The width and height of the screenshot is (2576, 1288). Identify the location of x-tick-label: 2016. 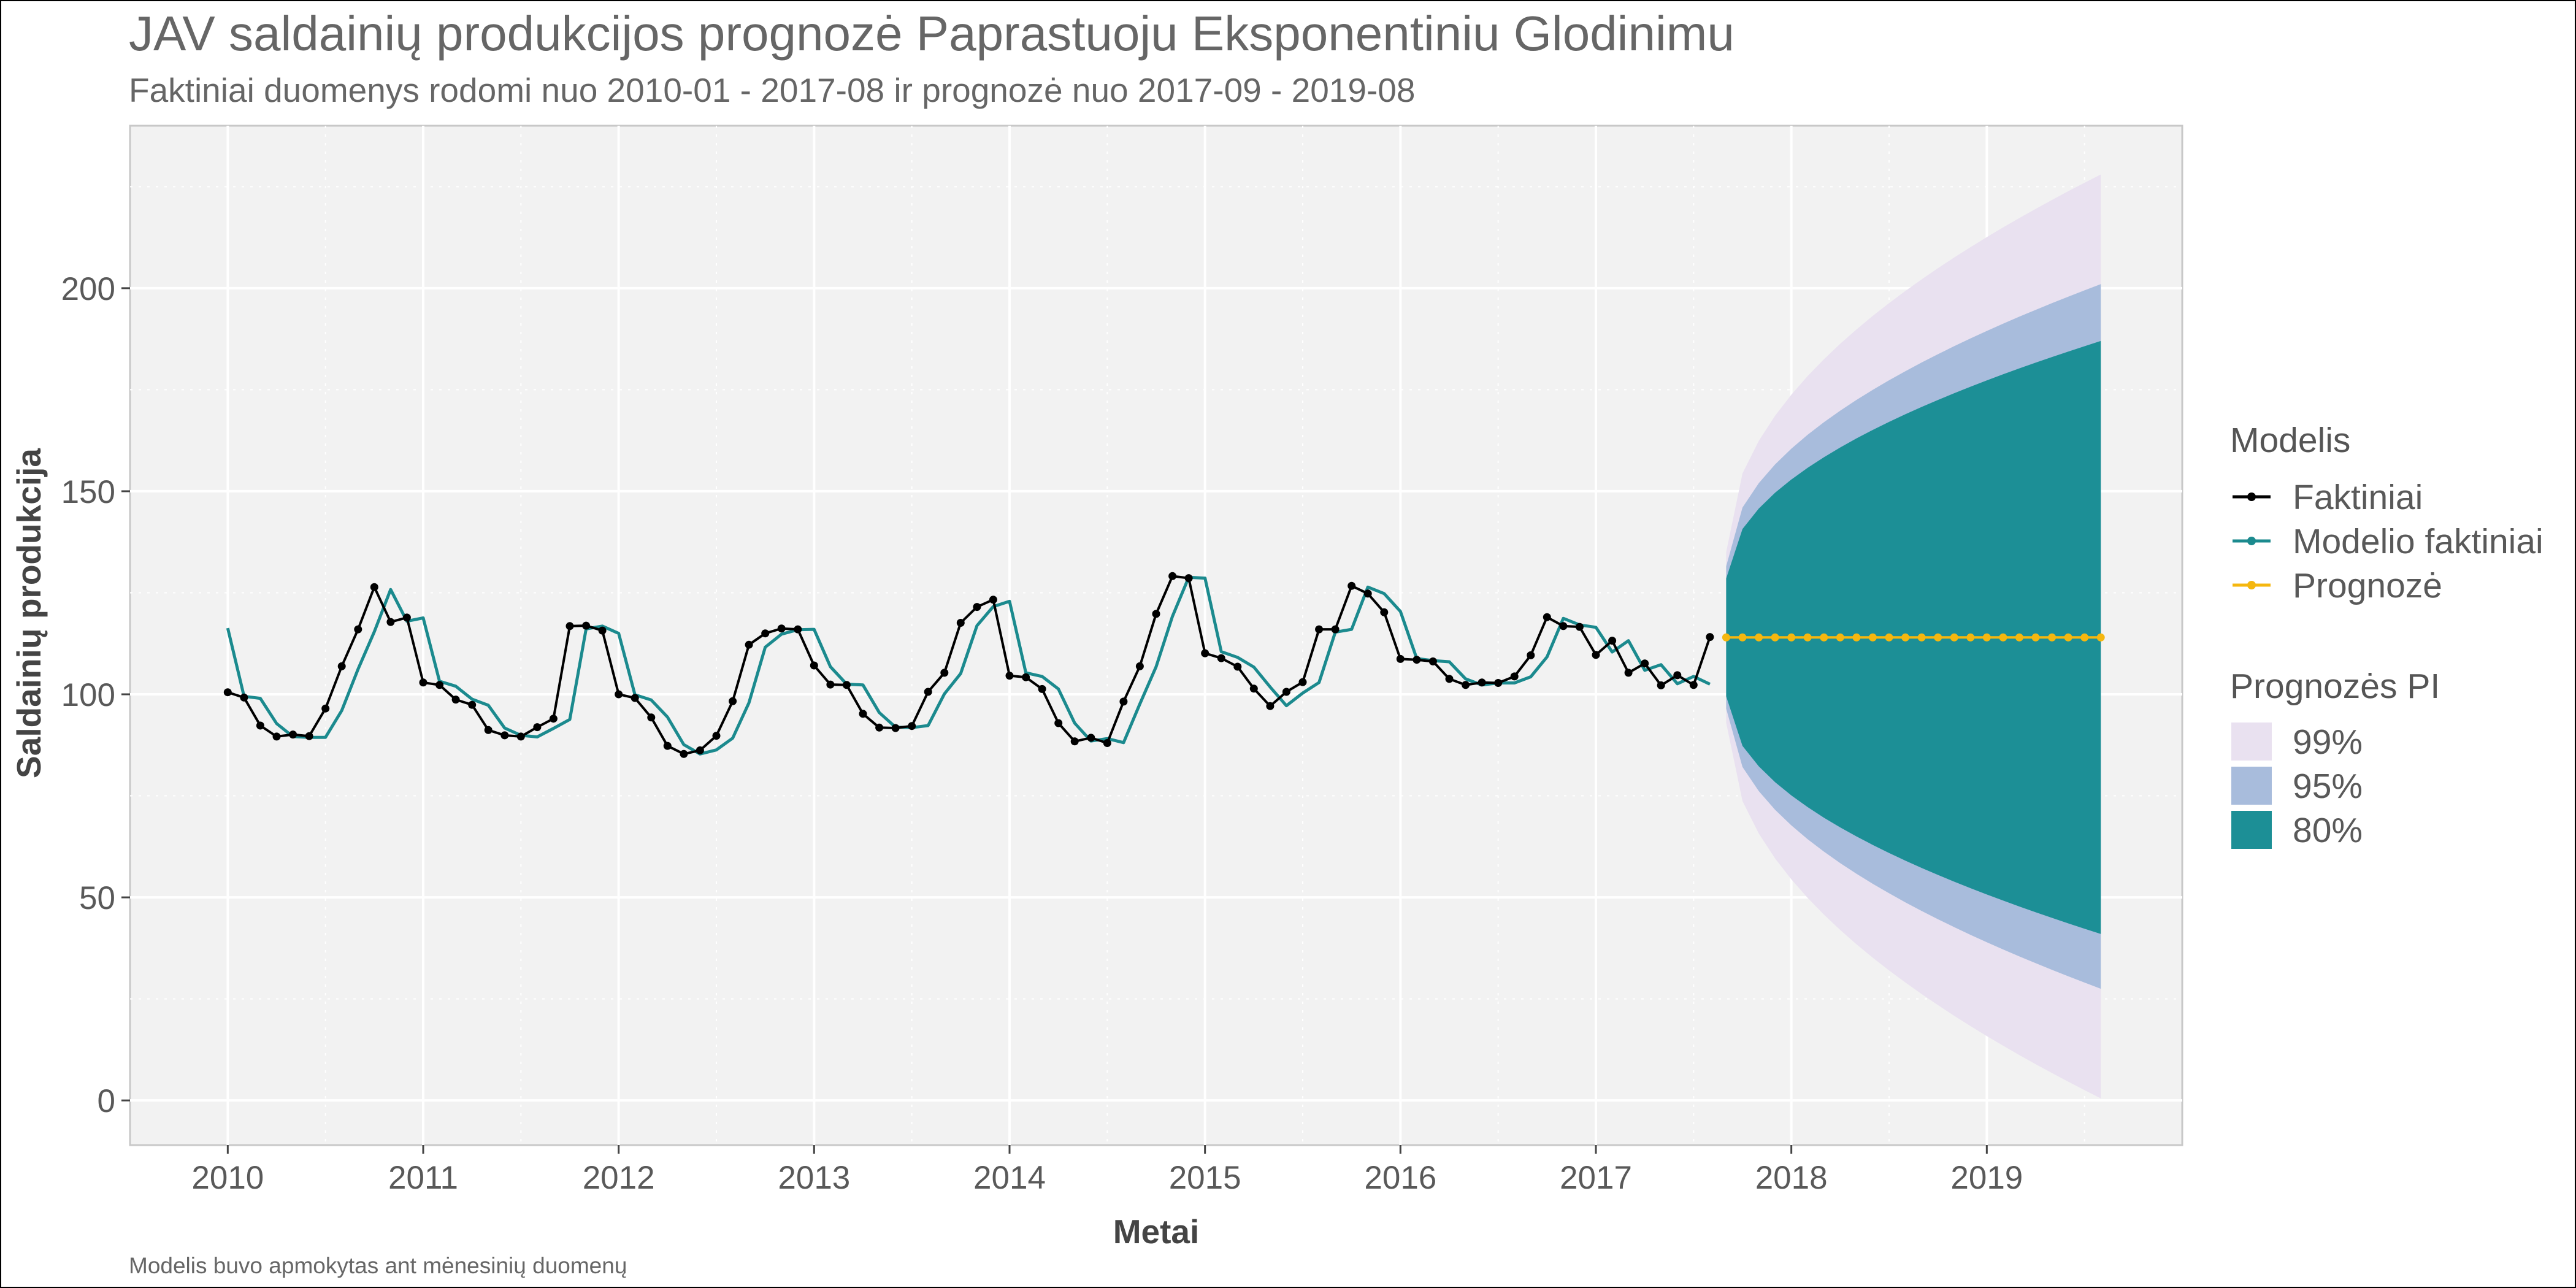
(1400, 1178).